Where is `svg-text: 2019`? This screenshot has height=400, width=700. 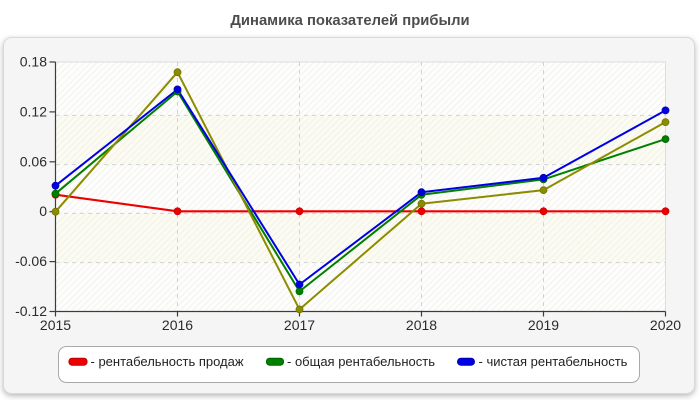
svg-text: 2019 is located at coordinates (543, 325).